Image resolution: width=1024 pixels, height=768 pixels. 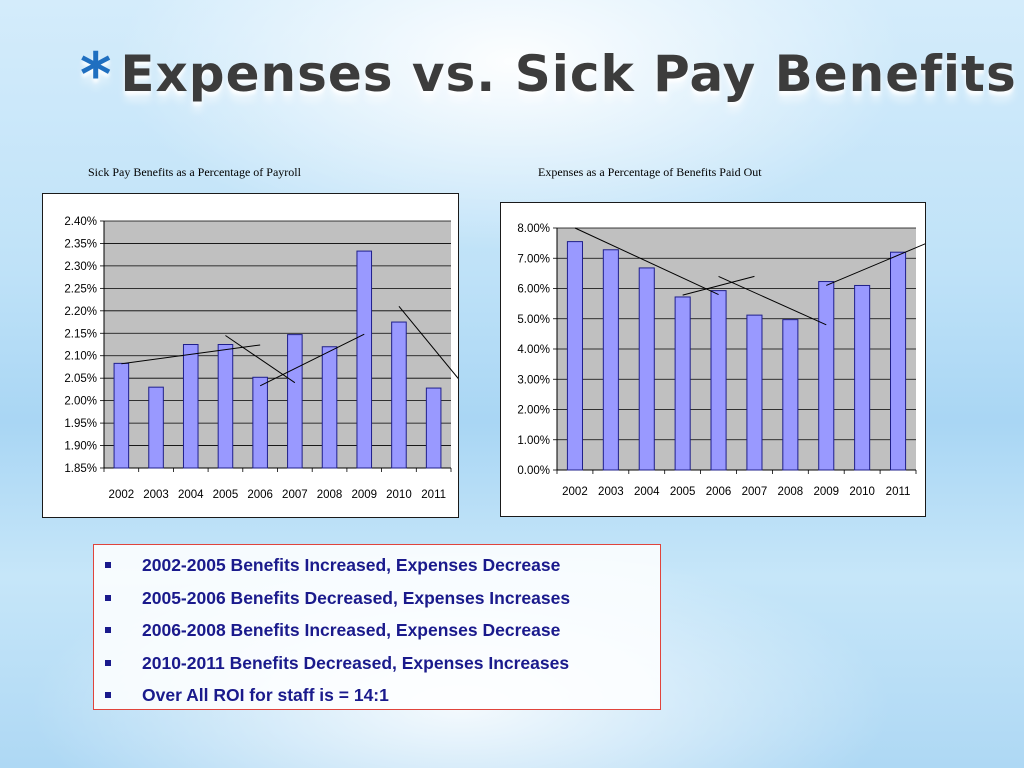 I want to click on y-tick-label: 6.00%, so click(x=533, y=290).